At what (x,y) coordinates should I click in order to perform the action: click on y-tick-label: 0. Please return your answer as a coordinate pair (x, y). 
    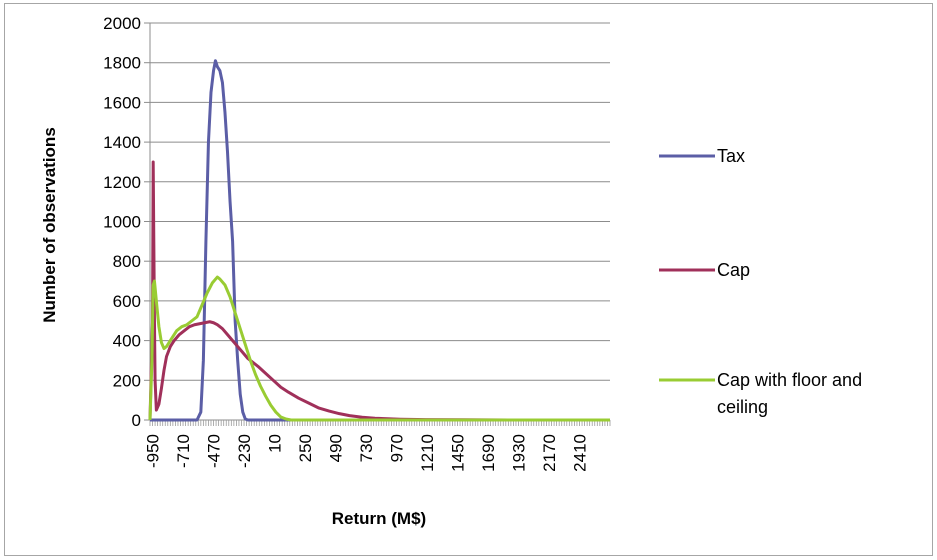
    Looking at the image, I should click on (136, 420).